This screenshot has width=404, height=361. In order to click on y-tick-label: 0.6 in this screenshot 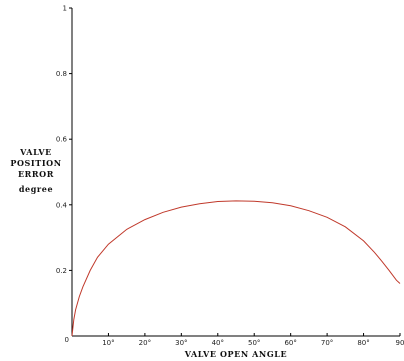, I will do `click(62, 140)`.